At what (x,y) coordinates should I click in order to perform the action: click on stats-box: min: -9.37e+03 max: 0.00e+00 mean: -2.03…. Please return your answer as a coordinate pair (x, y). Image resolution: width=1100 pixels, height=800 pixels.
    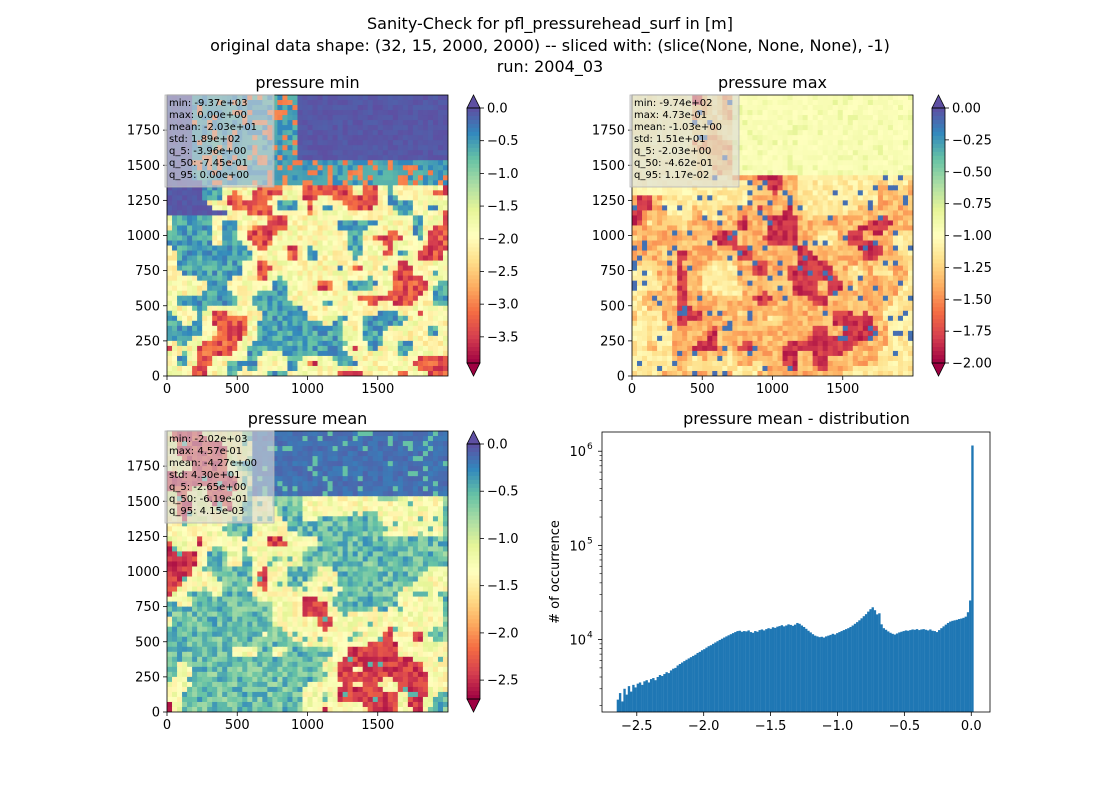
    Looking at the image, I should click on (219, 141).